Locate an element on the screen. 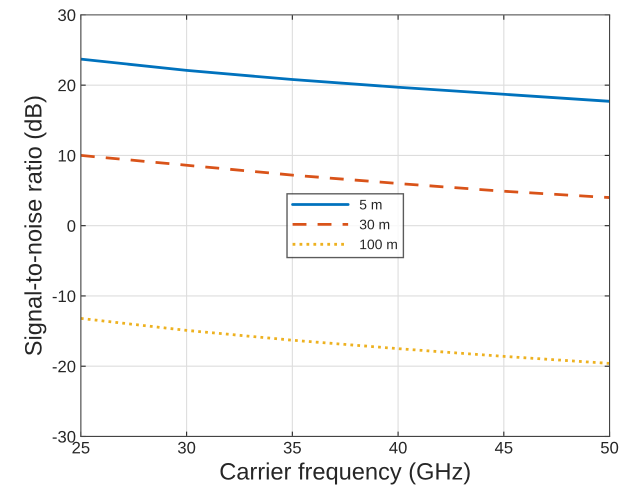 This screenshot has height=496, width=622. legend-label: 5 m is located at coordinates (371, 205).